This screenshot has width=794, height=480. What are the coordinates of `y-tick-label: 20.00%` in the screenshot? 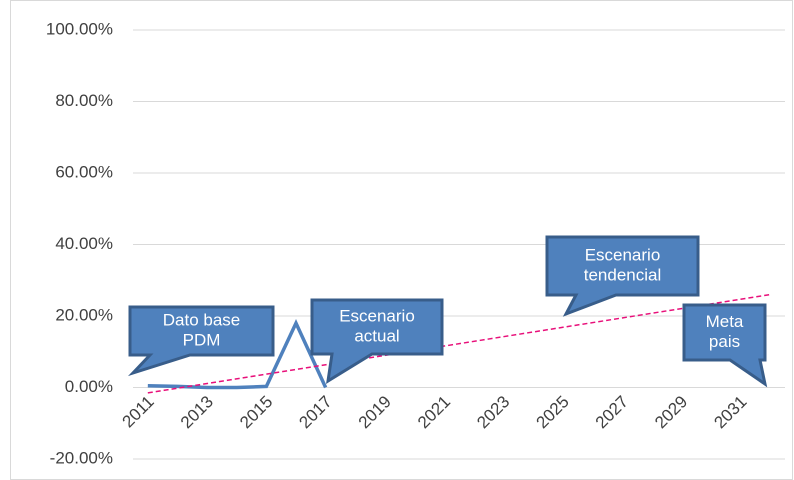 It's located at (84, 314).